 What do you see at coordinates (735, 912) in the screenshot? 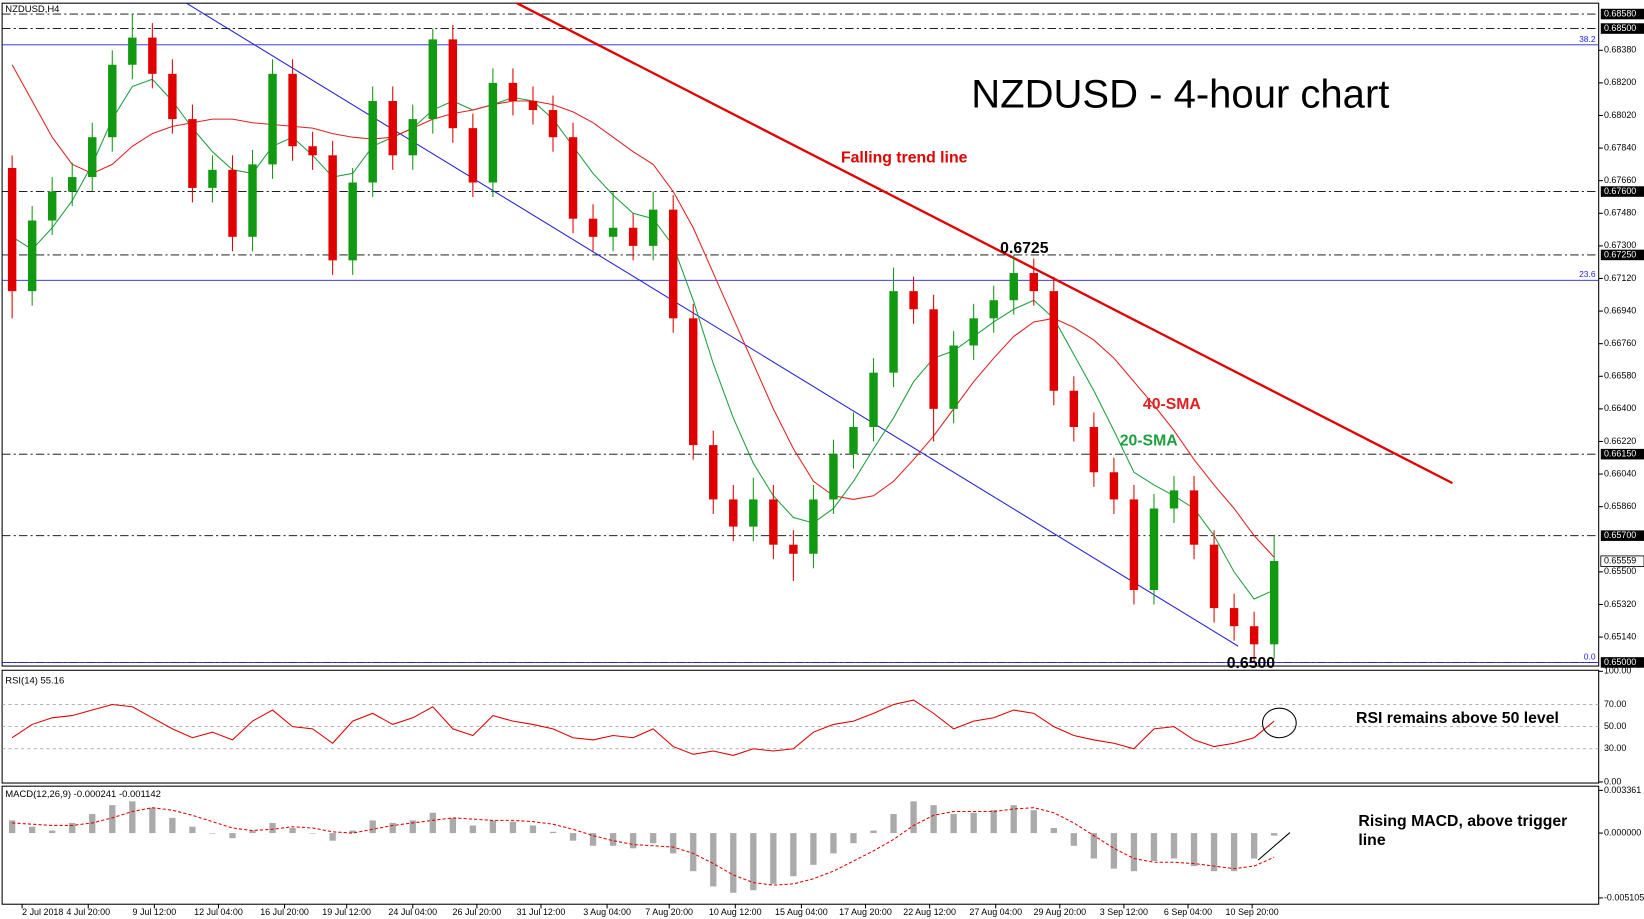
I see `x-tick-label: 10 Aug 12:00` at bounding box center [735, 912].